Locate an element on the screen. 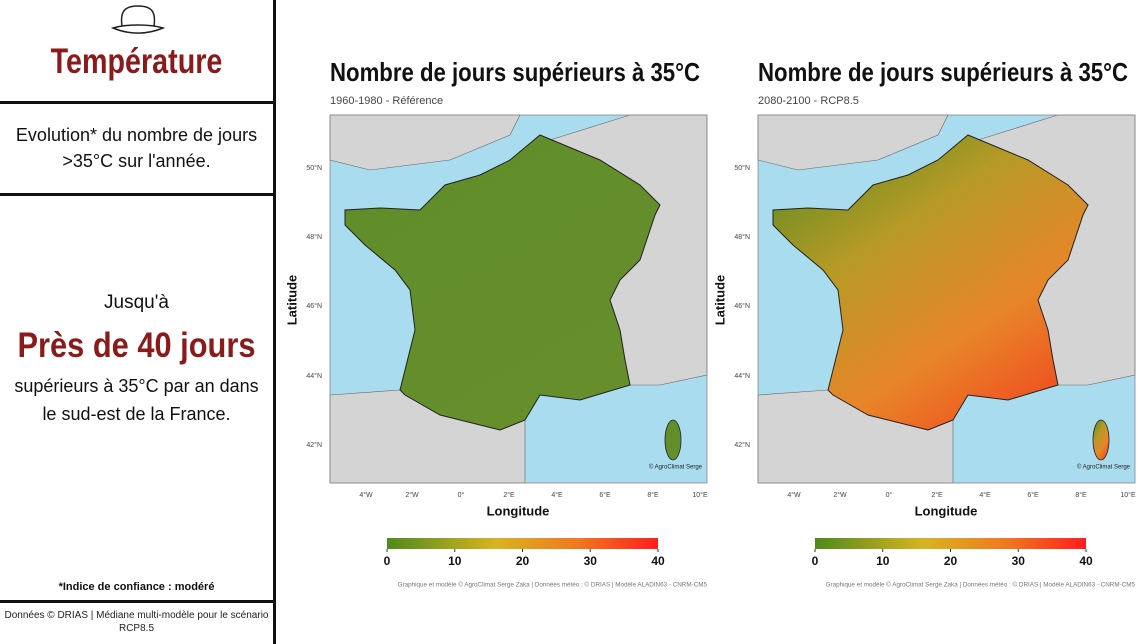  text-line: Evolution* du nombre de jours is located at coordinates (136, 135).